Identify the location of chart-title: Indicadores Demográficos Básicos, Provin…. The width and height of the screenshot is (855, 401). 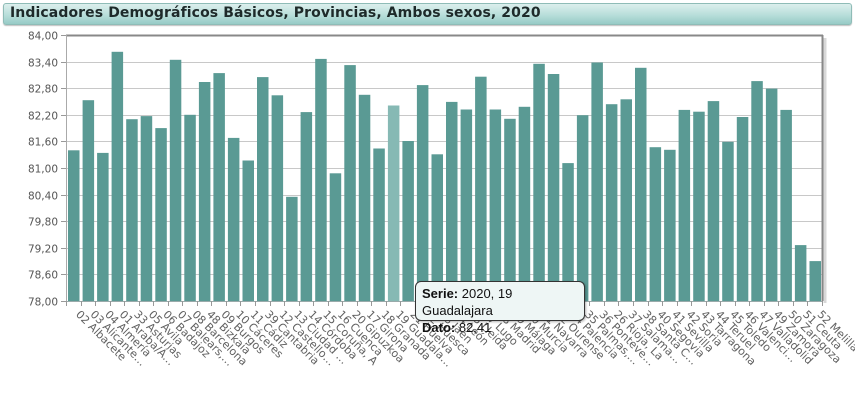
(275, 13).